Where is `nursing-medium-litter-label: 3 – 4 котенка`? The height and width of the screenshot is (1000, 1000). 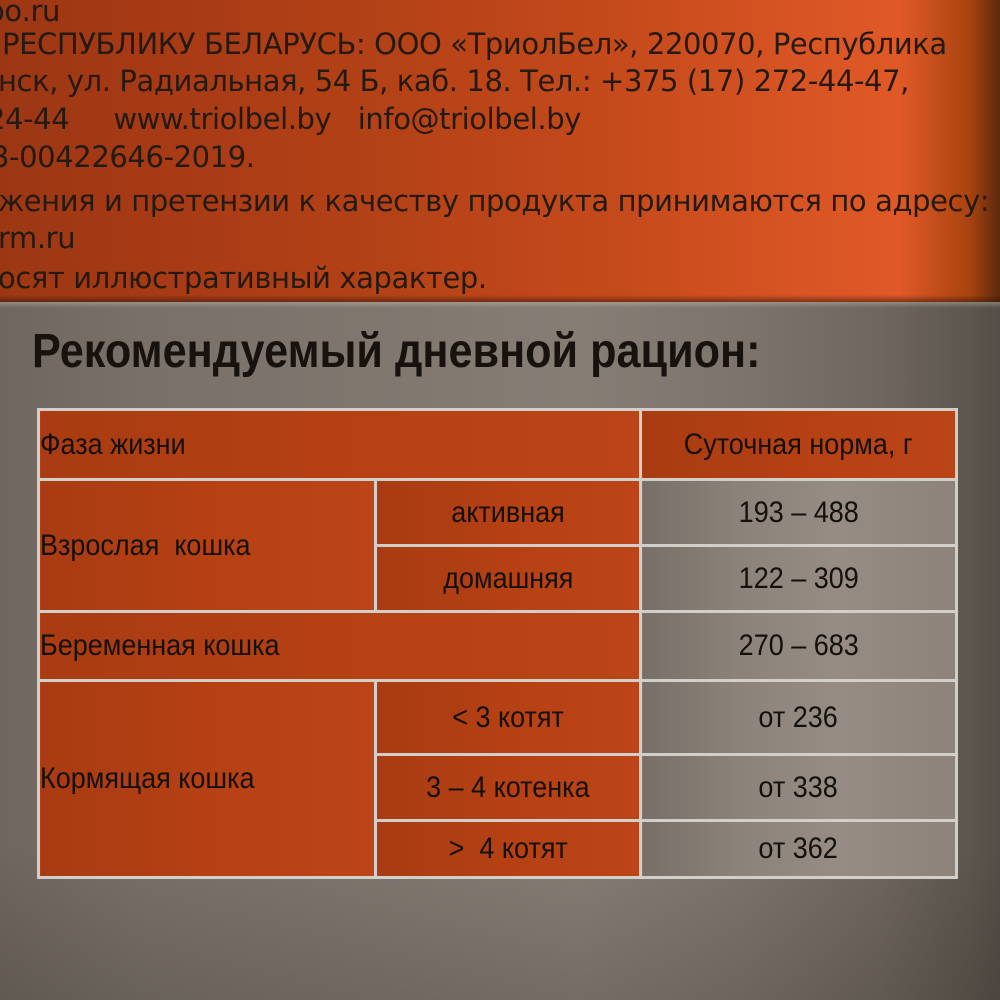 nursing-medium-litter-label: 3 – 4 котенка is located at coordinates (508, 787).